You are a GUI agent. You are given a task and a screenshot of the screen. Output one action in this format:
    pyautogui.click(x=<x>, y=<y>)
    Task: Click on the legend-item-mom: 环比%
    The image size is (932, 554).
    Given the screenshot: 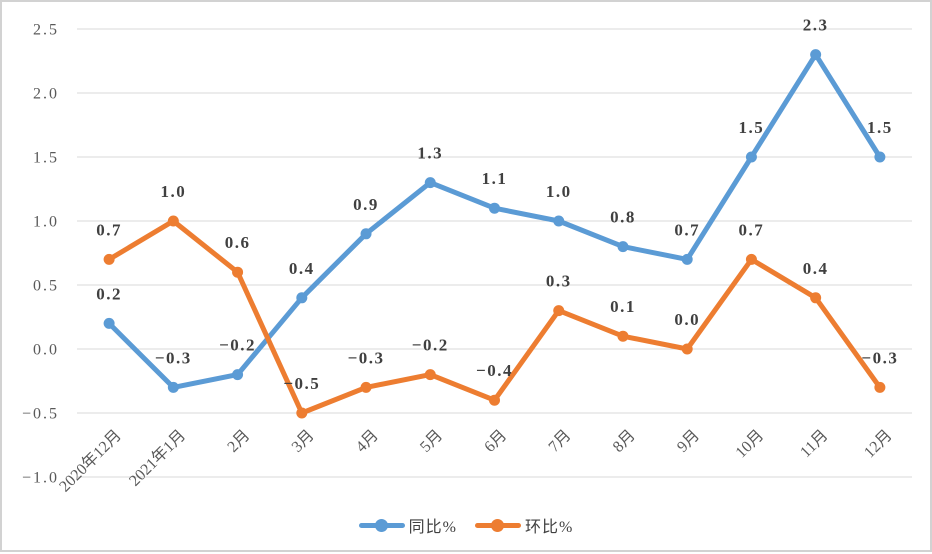 What is the action you would take?
    pyautogui.click(x=524, y=525)
    